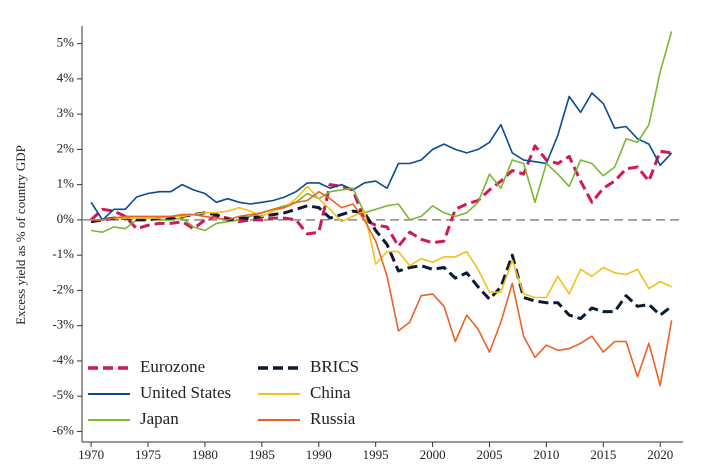 The height and width of the screenshot is (476, 721). I want to click on x-tick-label: 1990, so click(319, 454).